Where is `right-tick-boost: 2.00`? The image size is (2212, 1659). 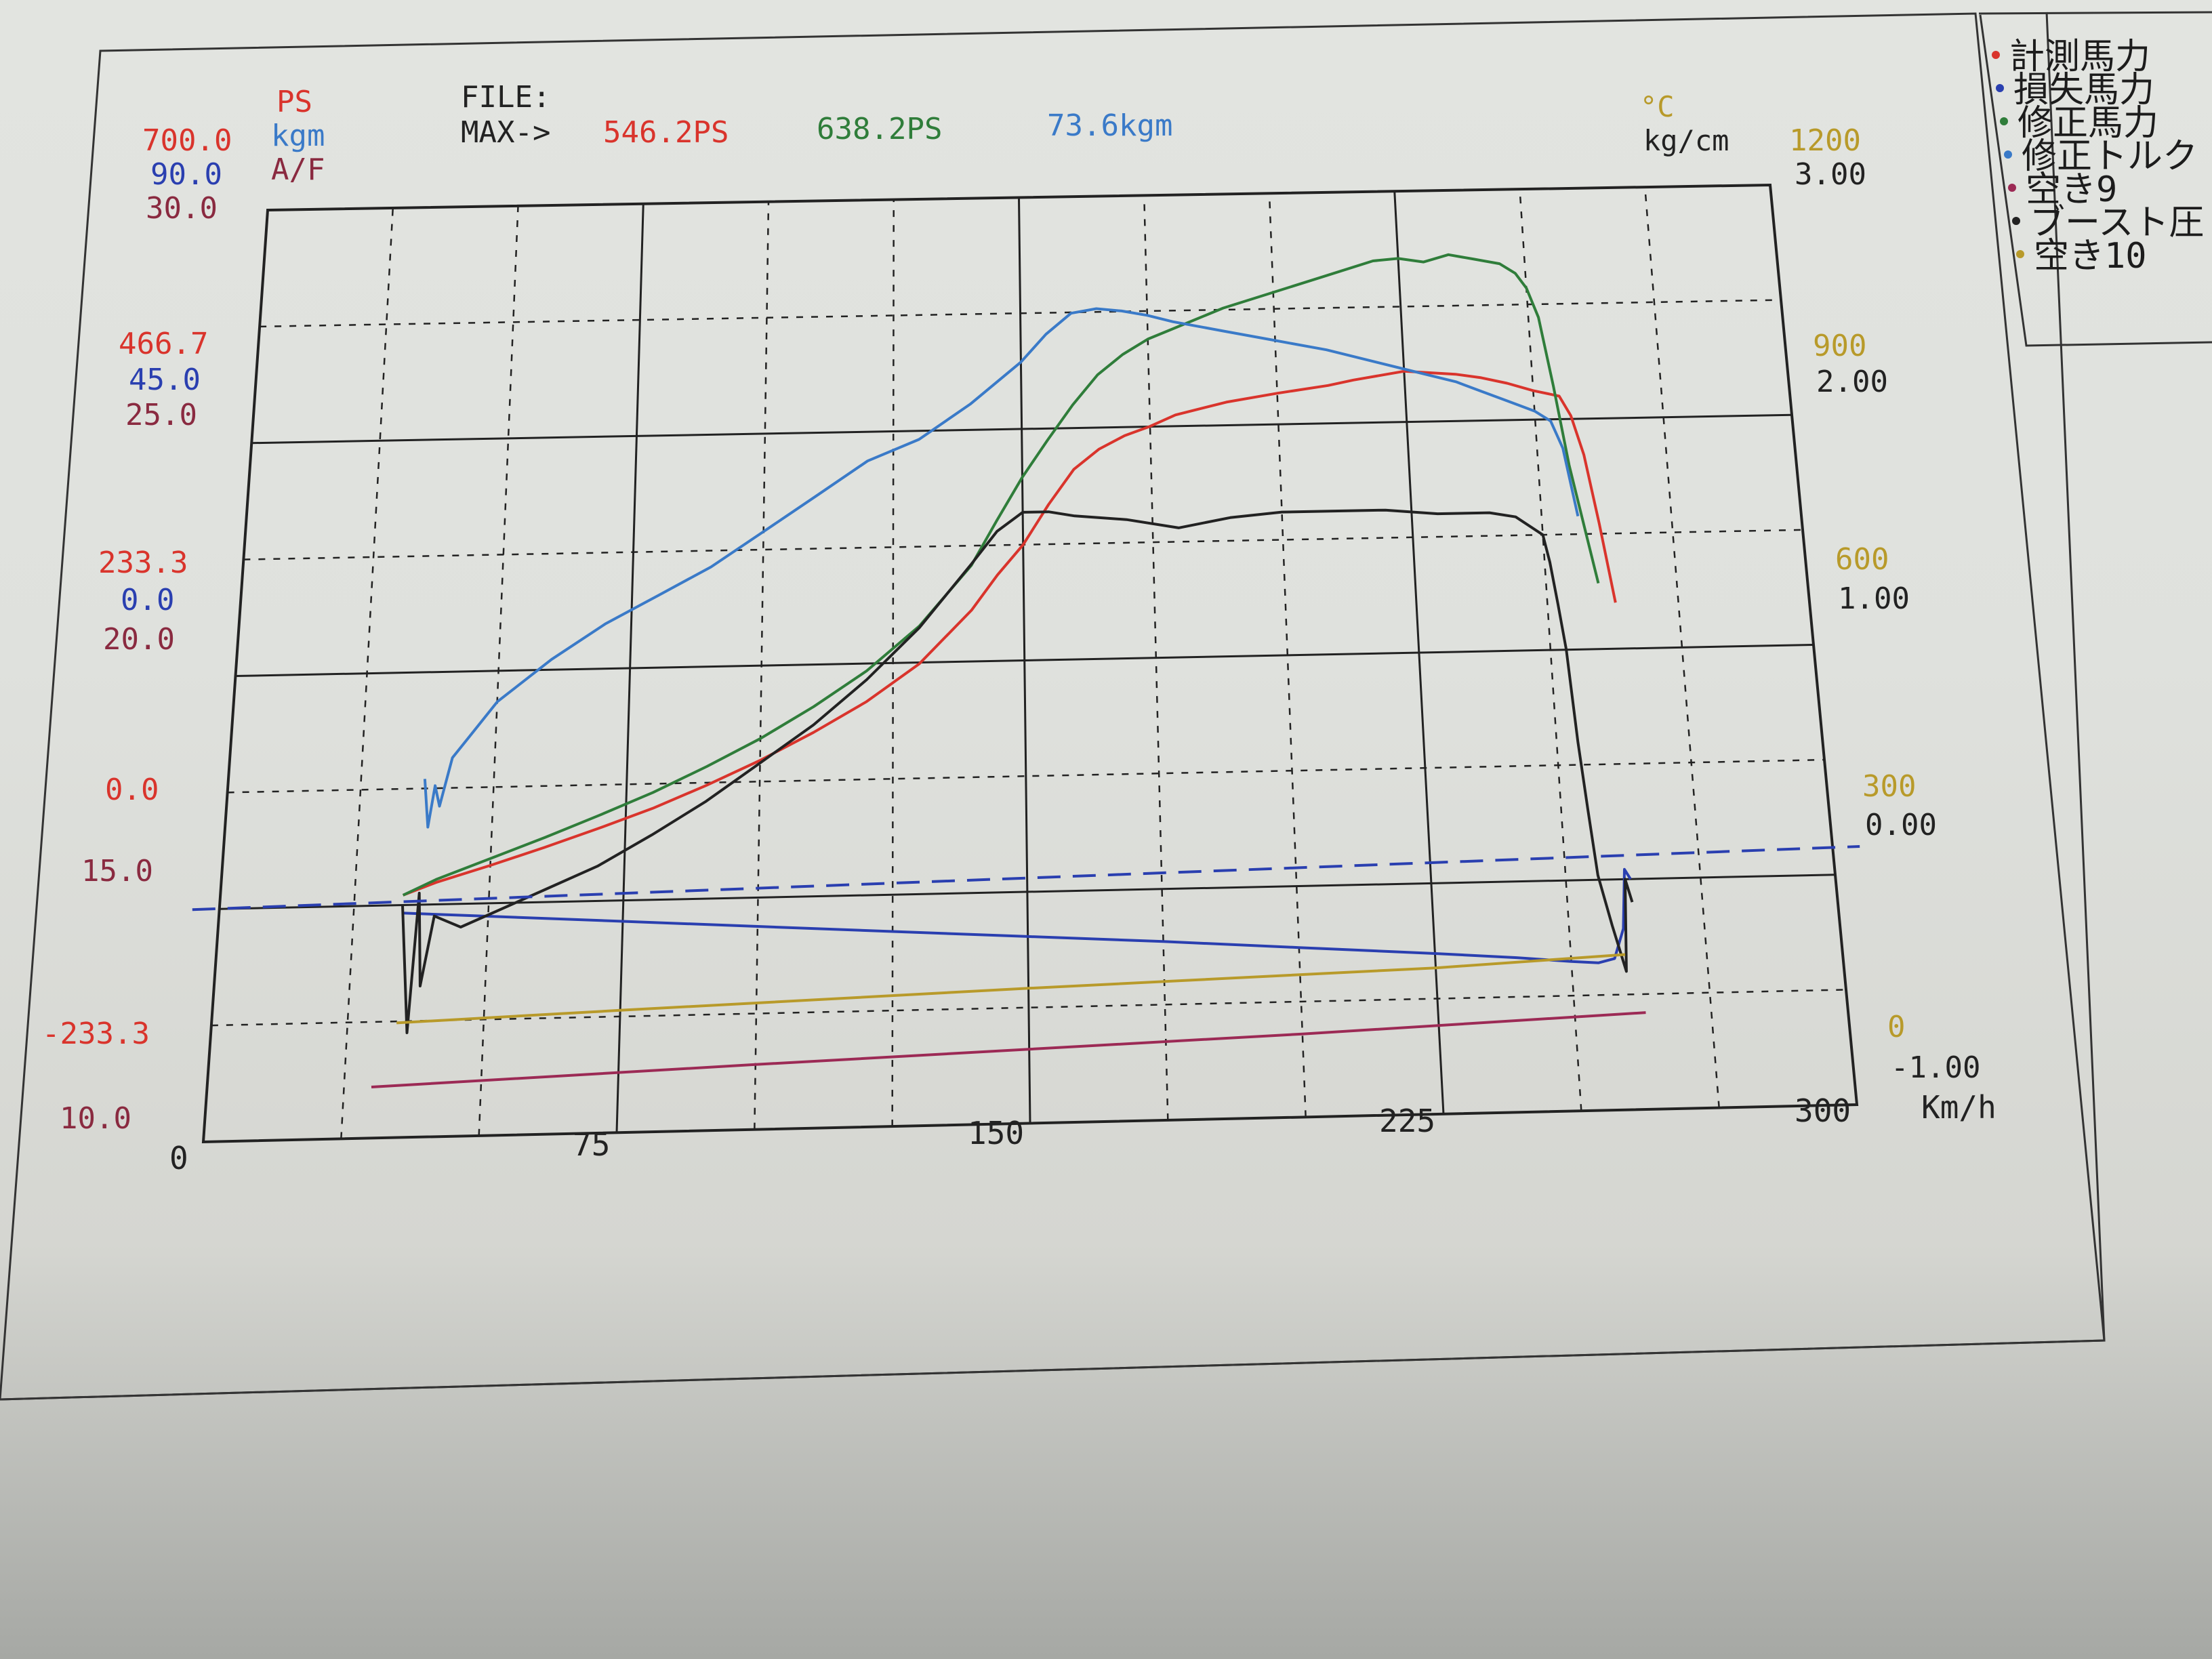 right-tick-boost: 2.00 is located at coordinates (1852, 382).